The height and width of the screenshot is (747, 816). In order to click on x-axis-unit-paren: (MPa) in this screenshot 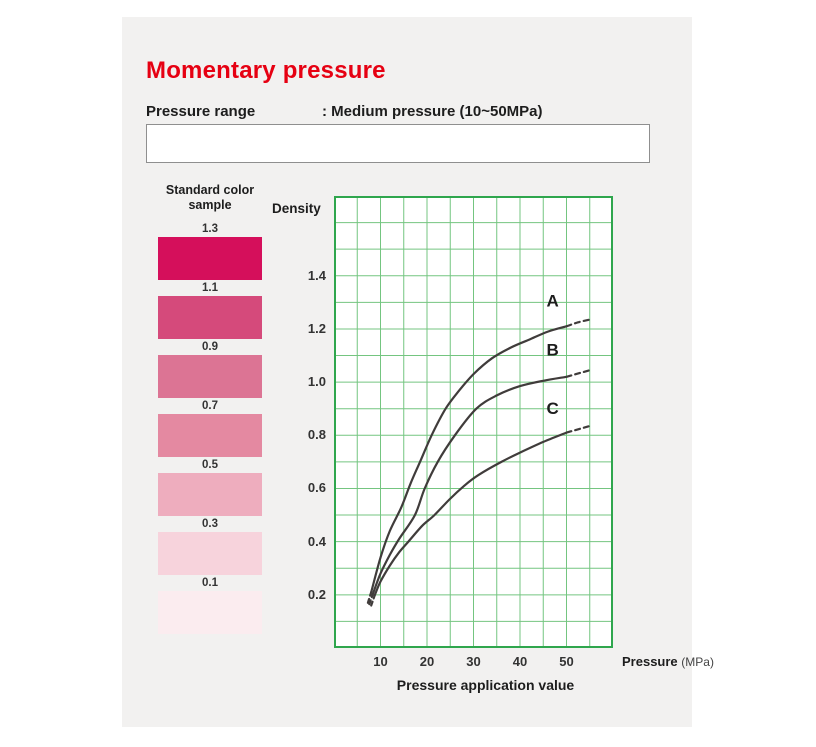, I will do `click(697, 662)`.